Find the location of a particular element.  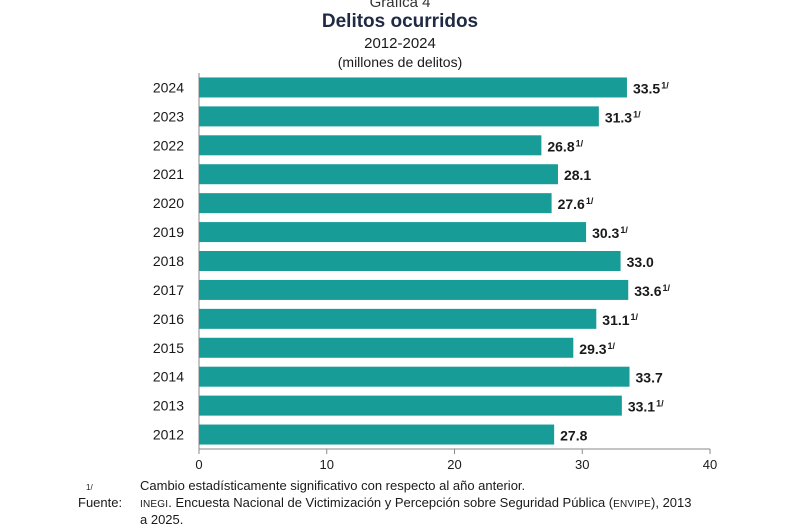

y-tick-label: 2019 is located at coordinates (168, 232).